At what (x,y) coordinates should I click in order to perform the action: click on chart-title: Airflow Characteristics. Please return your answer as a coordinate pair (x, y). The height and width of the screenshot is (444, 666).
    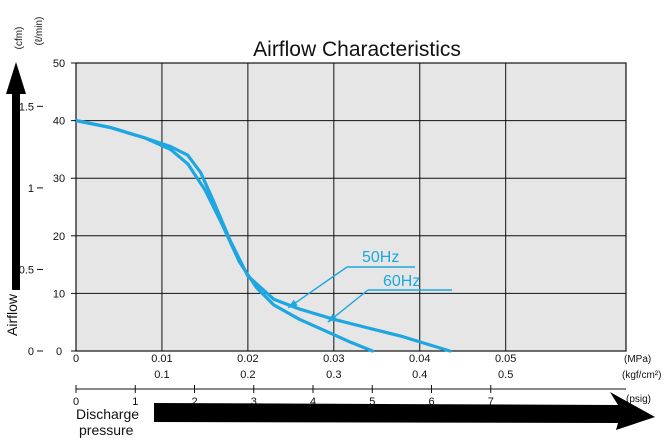
    Looking at the image, I should click on (357, 49).